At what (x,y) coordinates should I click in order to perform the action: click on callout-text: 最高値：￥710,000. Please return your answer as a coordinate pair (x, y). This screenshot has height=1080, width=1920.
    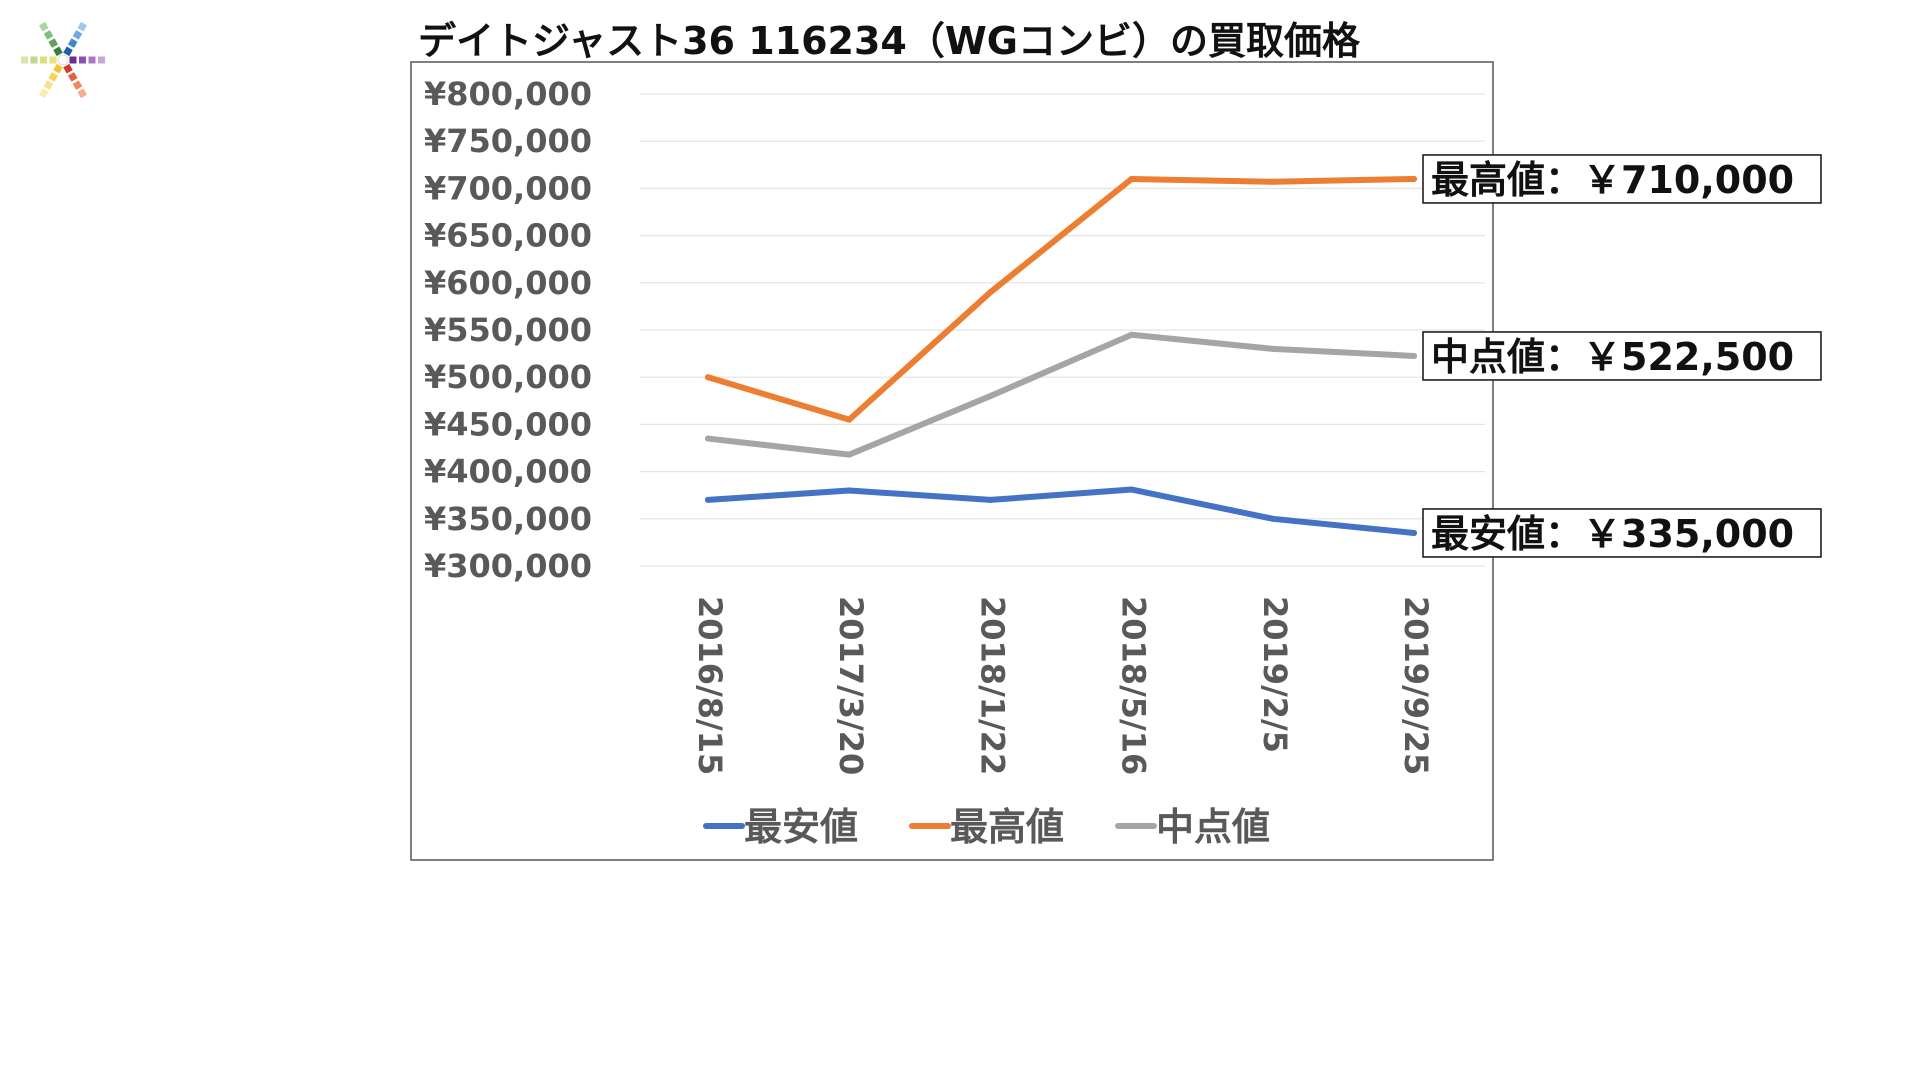
    Looking at the image, I should click on (1612, 180).